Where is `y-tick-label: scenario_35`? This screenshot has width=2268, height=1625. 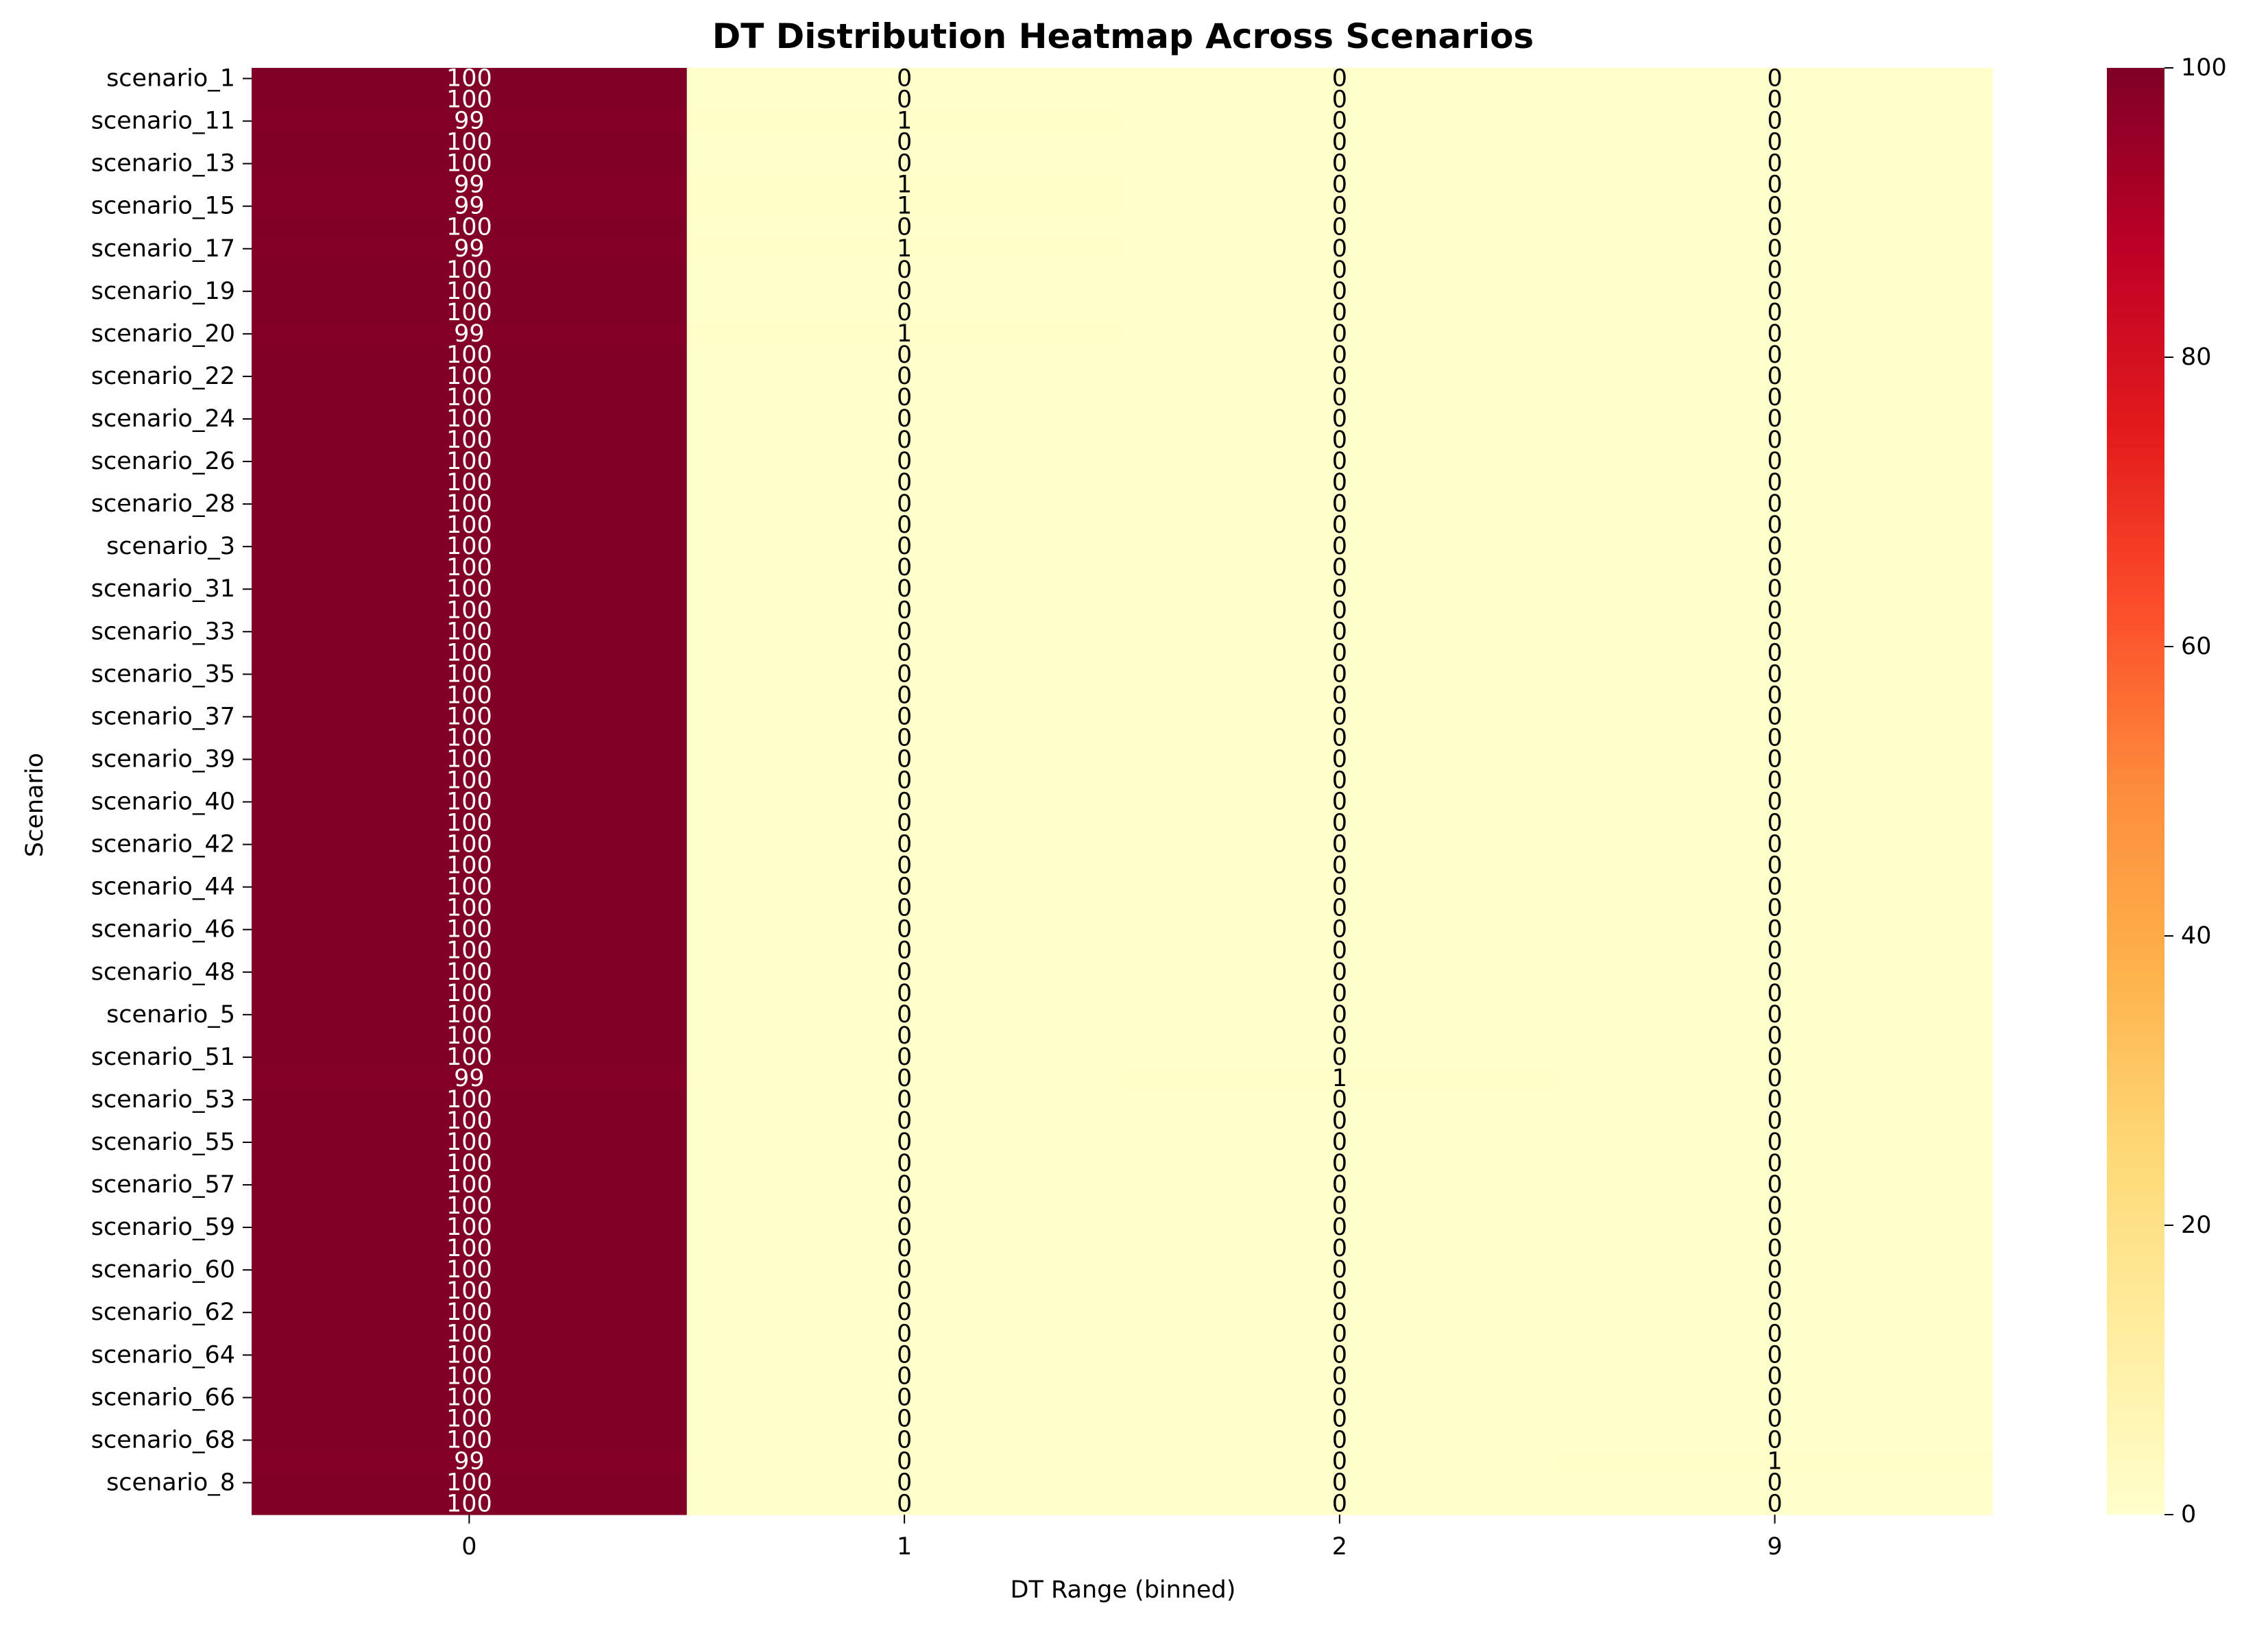
y-tick-label: scenario_35 is located at coordinates (163, 674).